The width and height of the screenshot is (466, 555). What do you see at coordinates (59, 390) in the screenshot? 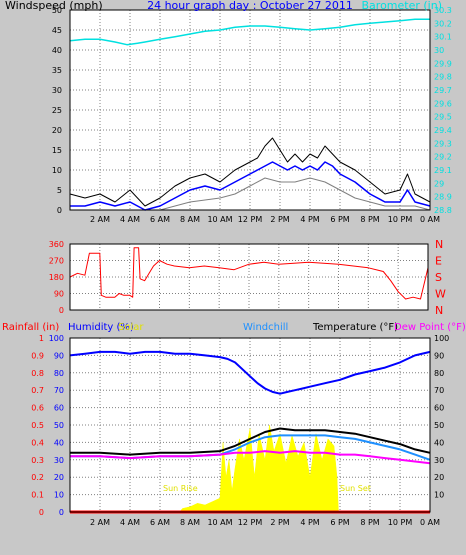
I see `humidity-y-tick-label: 70` at bounding box center [59, 390].